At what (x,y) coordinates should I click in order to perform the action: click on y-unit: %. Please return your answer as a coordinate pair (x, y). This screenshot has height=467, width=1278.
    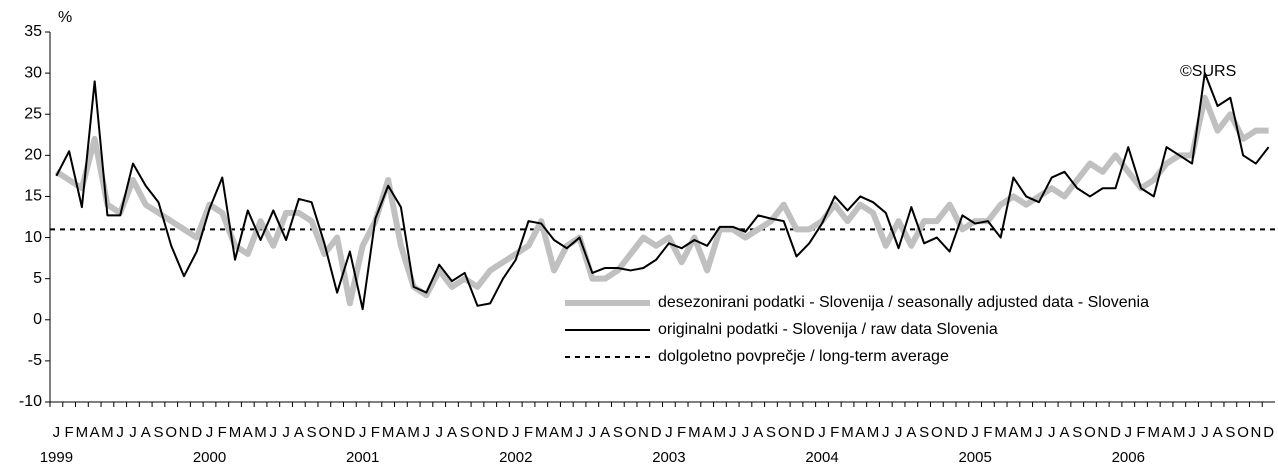
    Looking at the image, I should click on (65, 17).